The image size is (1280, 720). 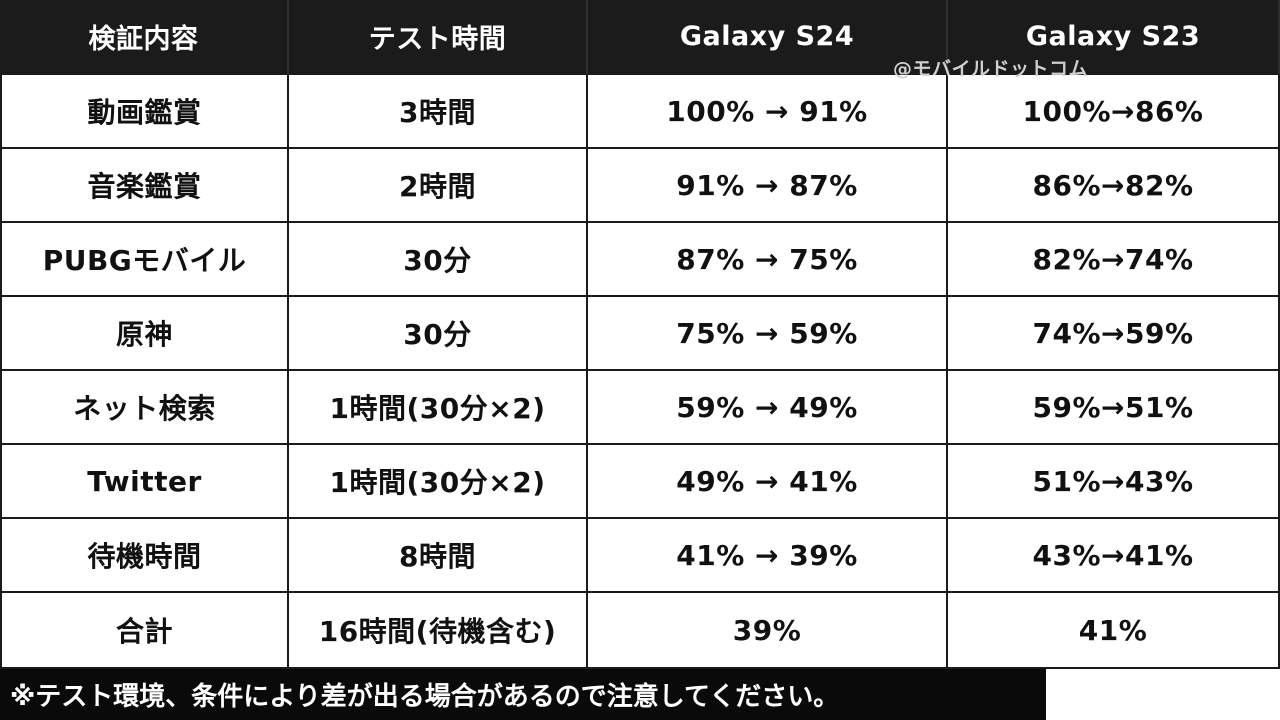 I want to click on row-s24-result: 41% → 39%, so click(x=768, y=556).